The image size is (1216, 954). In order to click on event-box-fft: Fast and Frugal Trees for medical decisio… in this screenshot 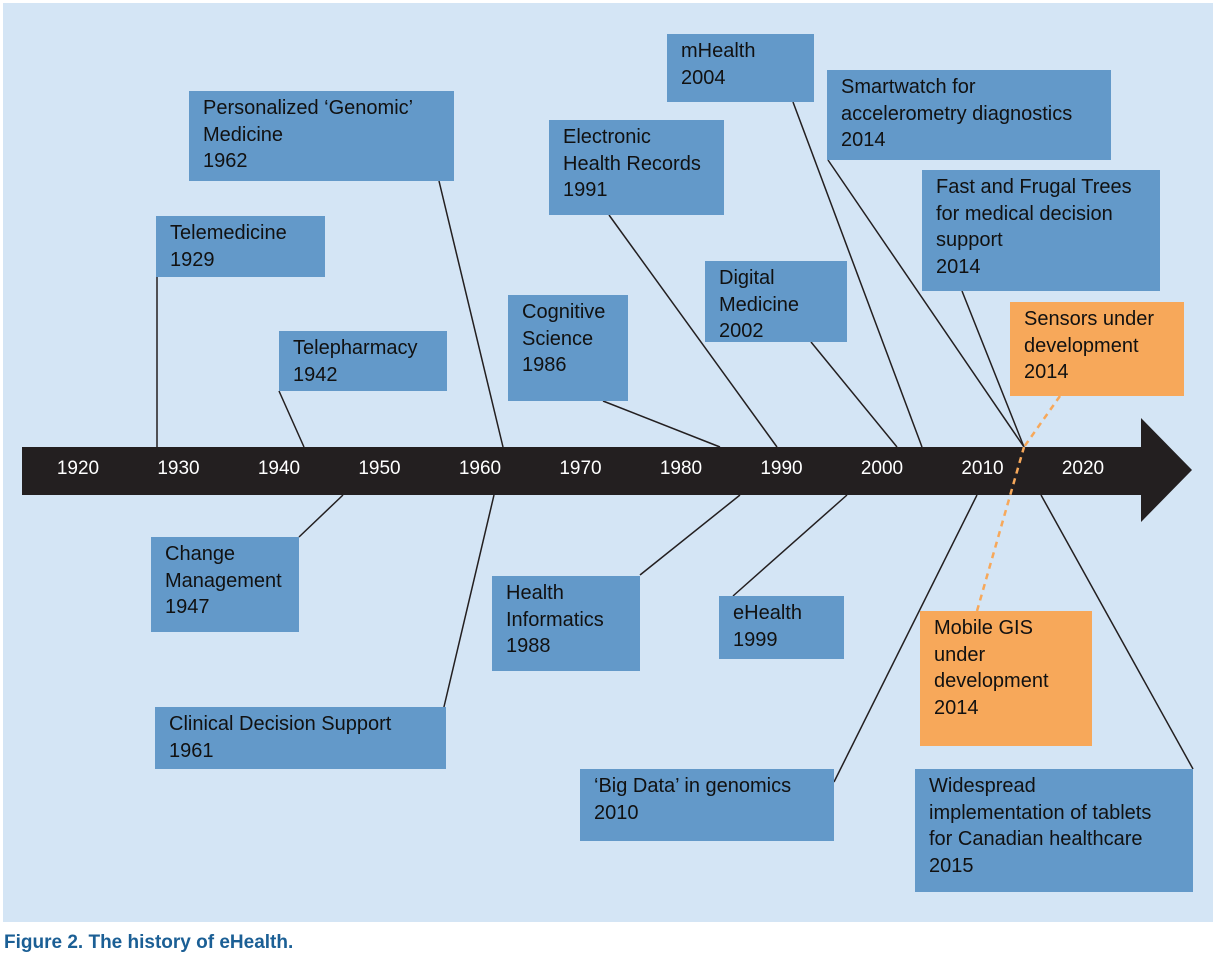, I will do `click(1041, 230)`.